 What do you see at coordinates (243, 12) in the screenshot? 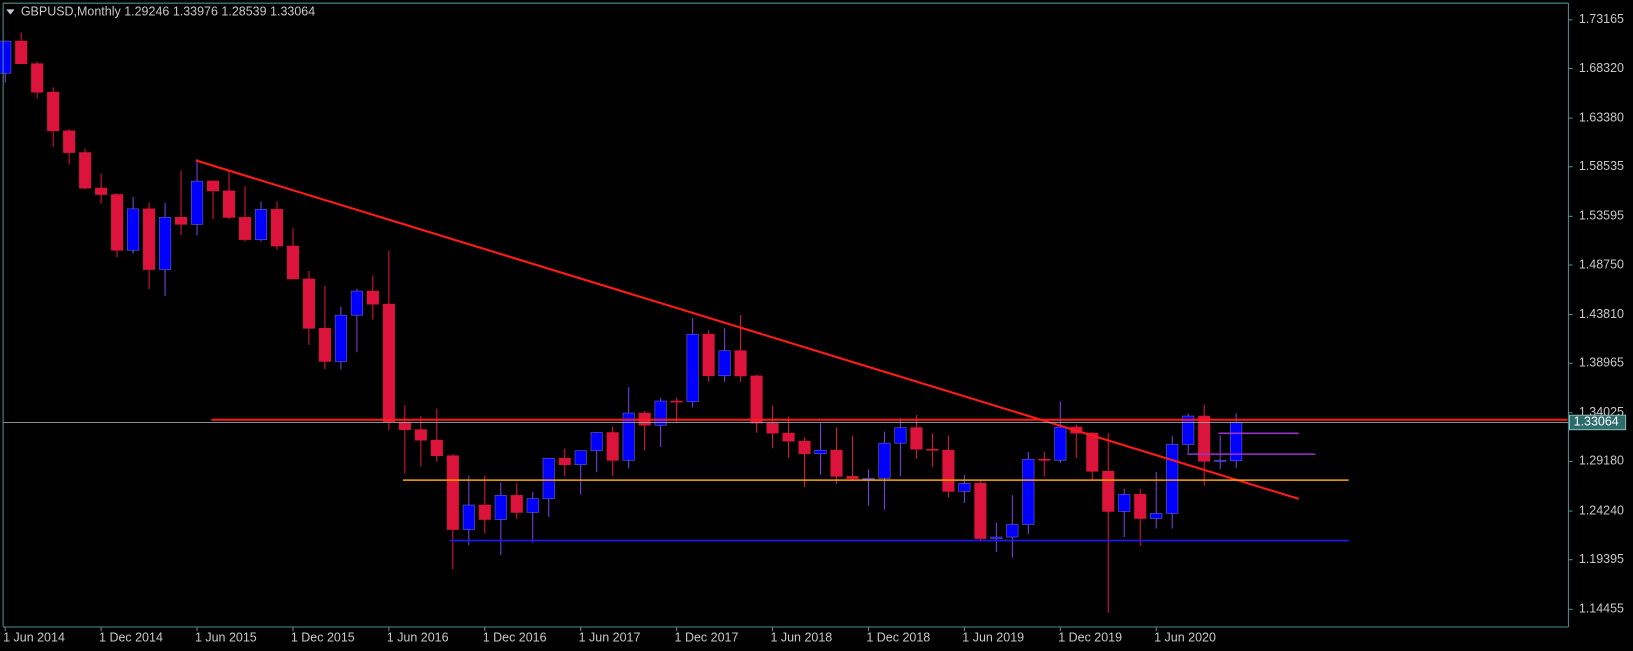
I see `low: 1.28539` at bounding box center [243, 12].